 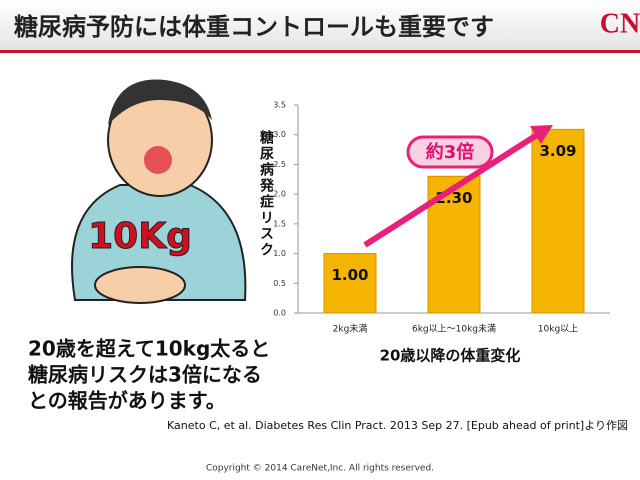 I want to click on x-tick-label: 2kg未満, so click(x=350, y=329).